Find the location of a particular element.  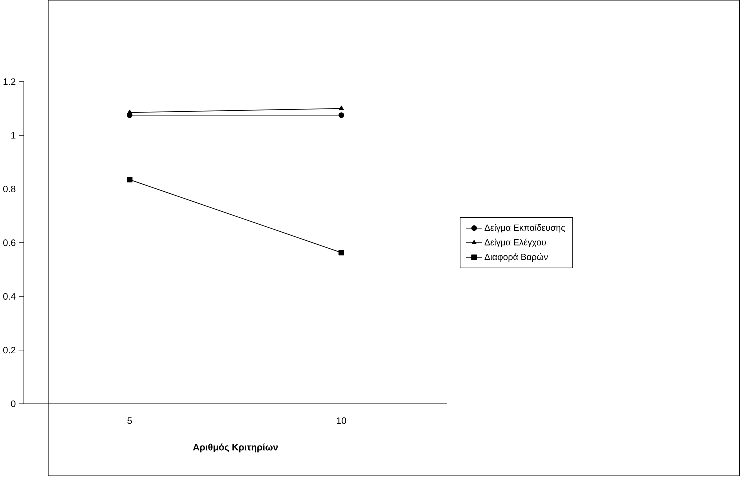

y-tick-label: 1.2 is located at coordinates (10, 82).